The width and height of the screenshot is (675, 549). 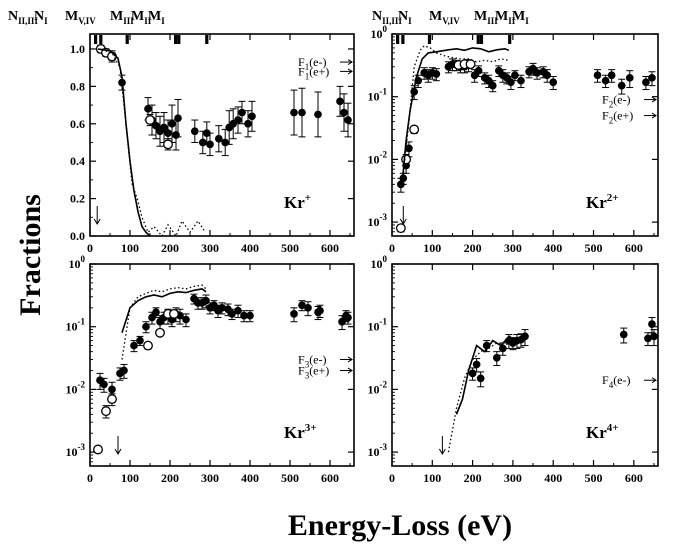 What do you see at coordinates (319, 71) in the screenshot?
I see `fraction-label-suffix: (e+)` at bounding box center [319, 71].